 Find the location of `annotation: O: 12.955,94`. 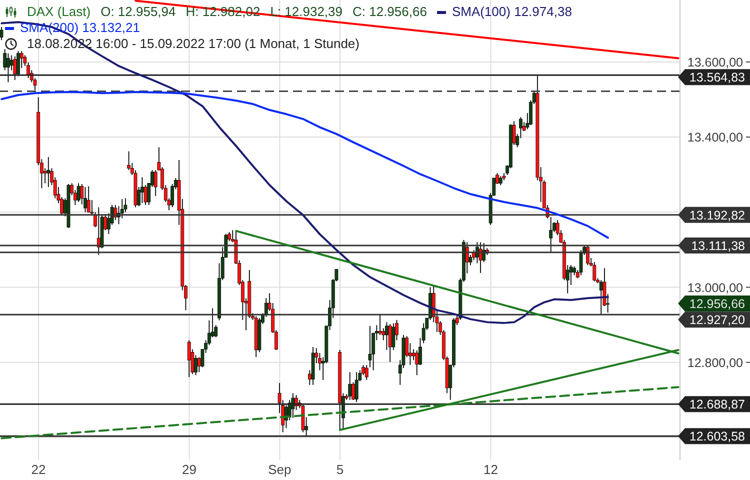

annotation: O: 12.955,94 is located at coordinates (138, 12).